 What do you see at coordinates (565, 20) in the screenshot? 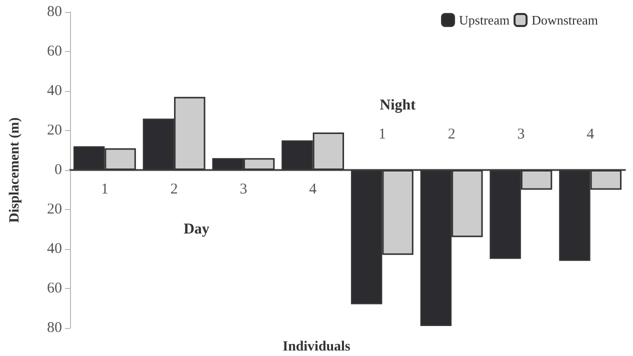
I see `legend-label: Downstream` at bounding box center [565, 20].